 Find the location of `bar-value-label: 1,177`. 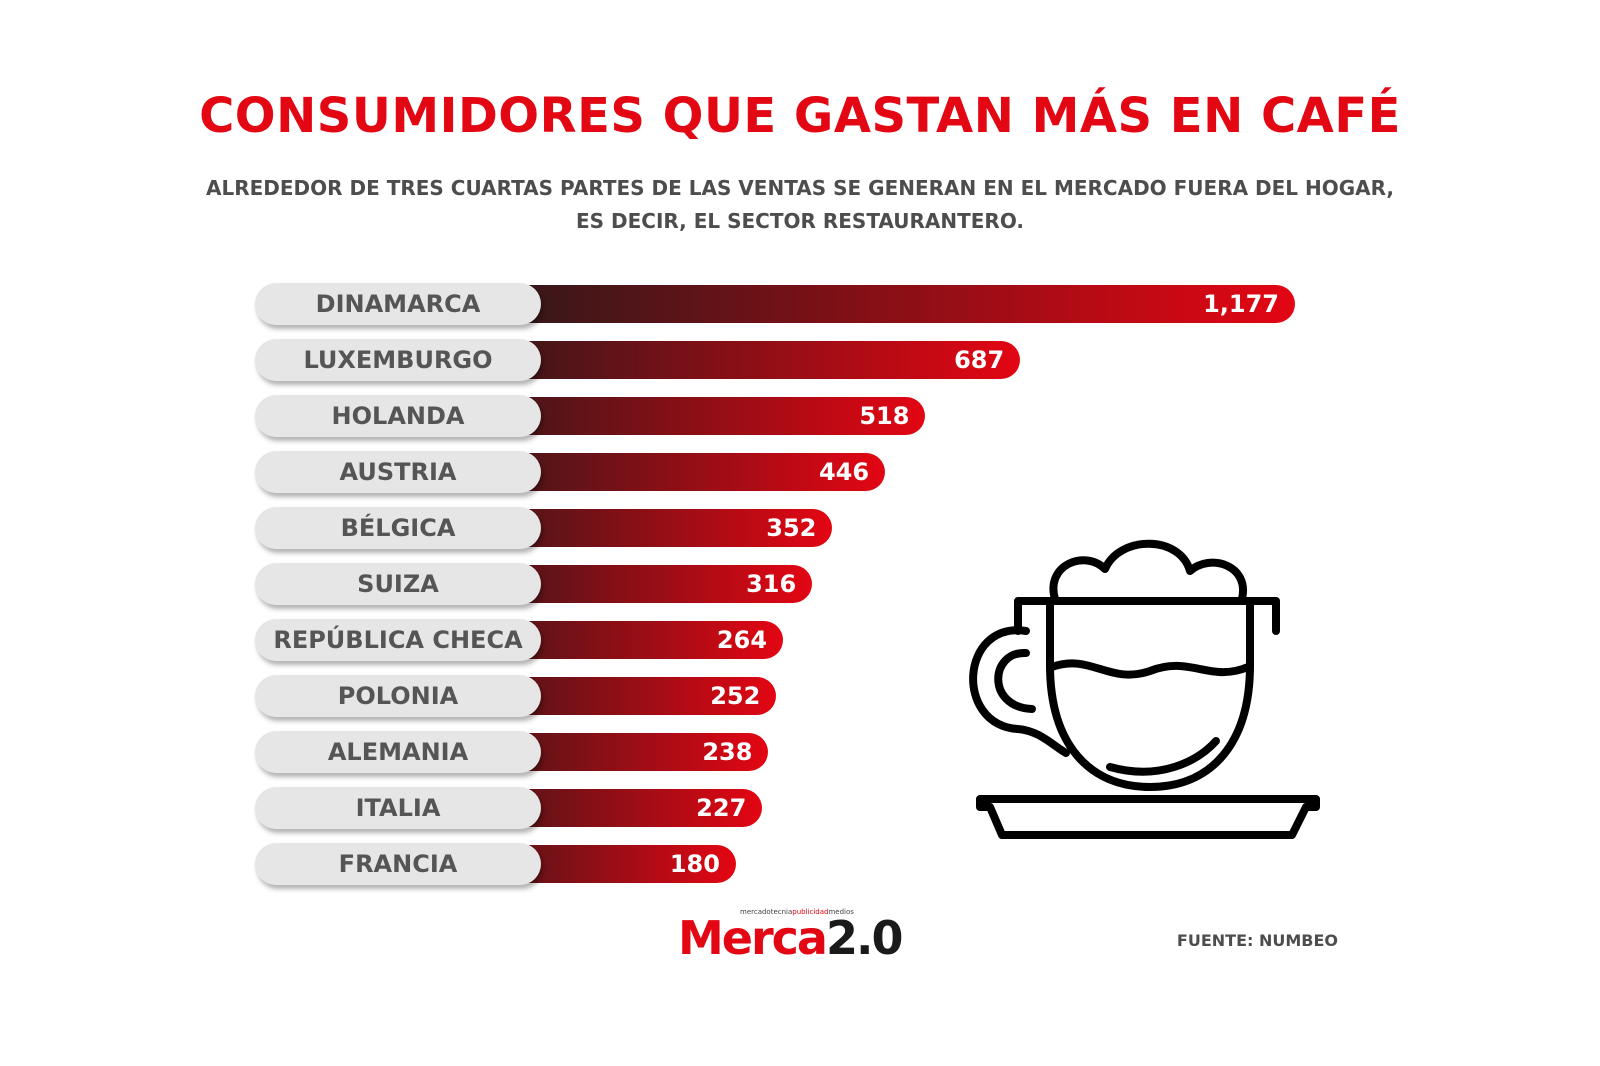

bar-value-label: 1,177 is located at coordinates (1241, 304).